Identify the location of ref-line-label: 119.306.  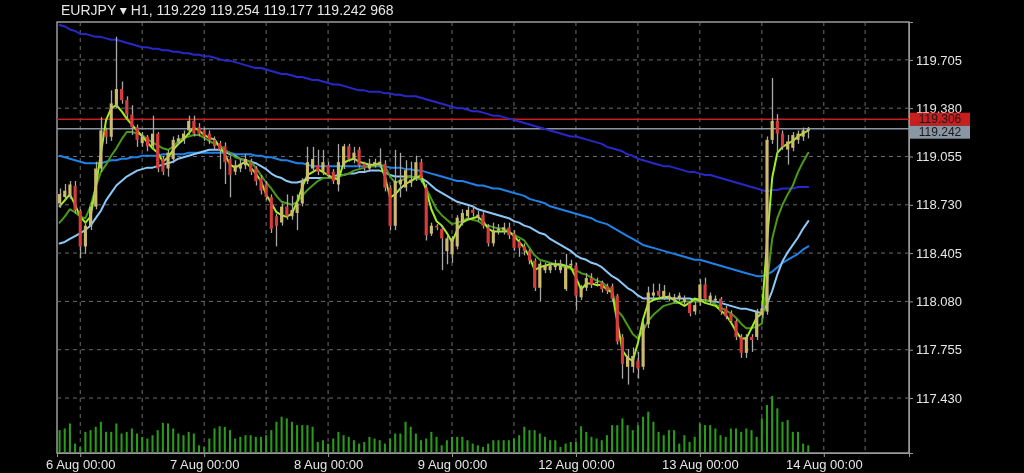
(940, 119).